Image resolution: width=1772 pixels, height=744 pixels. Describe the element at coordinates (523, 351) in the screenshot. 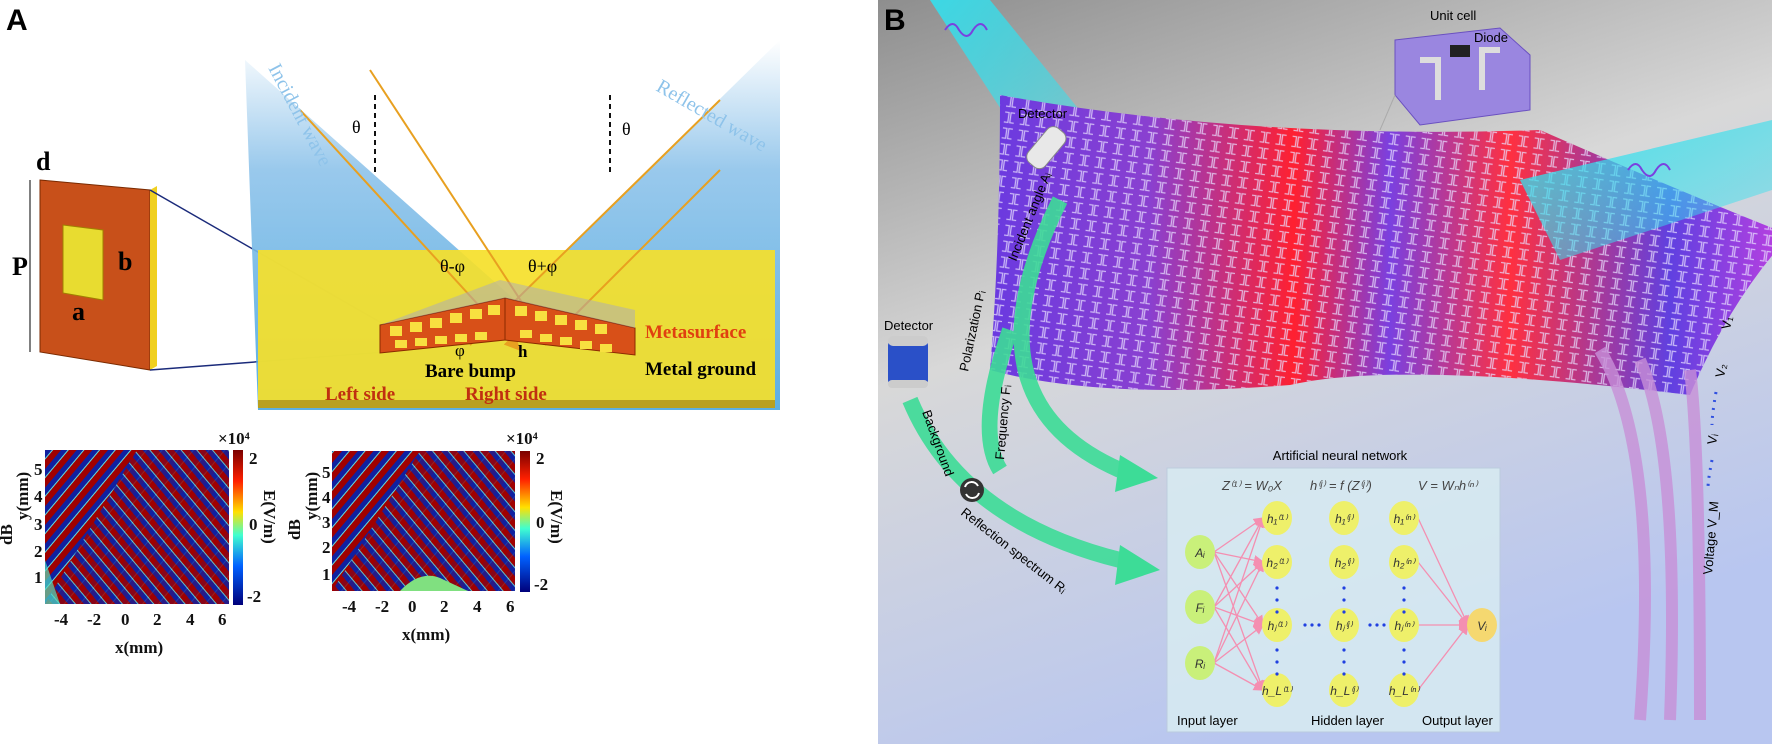

I see `h-label: h` at that location.